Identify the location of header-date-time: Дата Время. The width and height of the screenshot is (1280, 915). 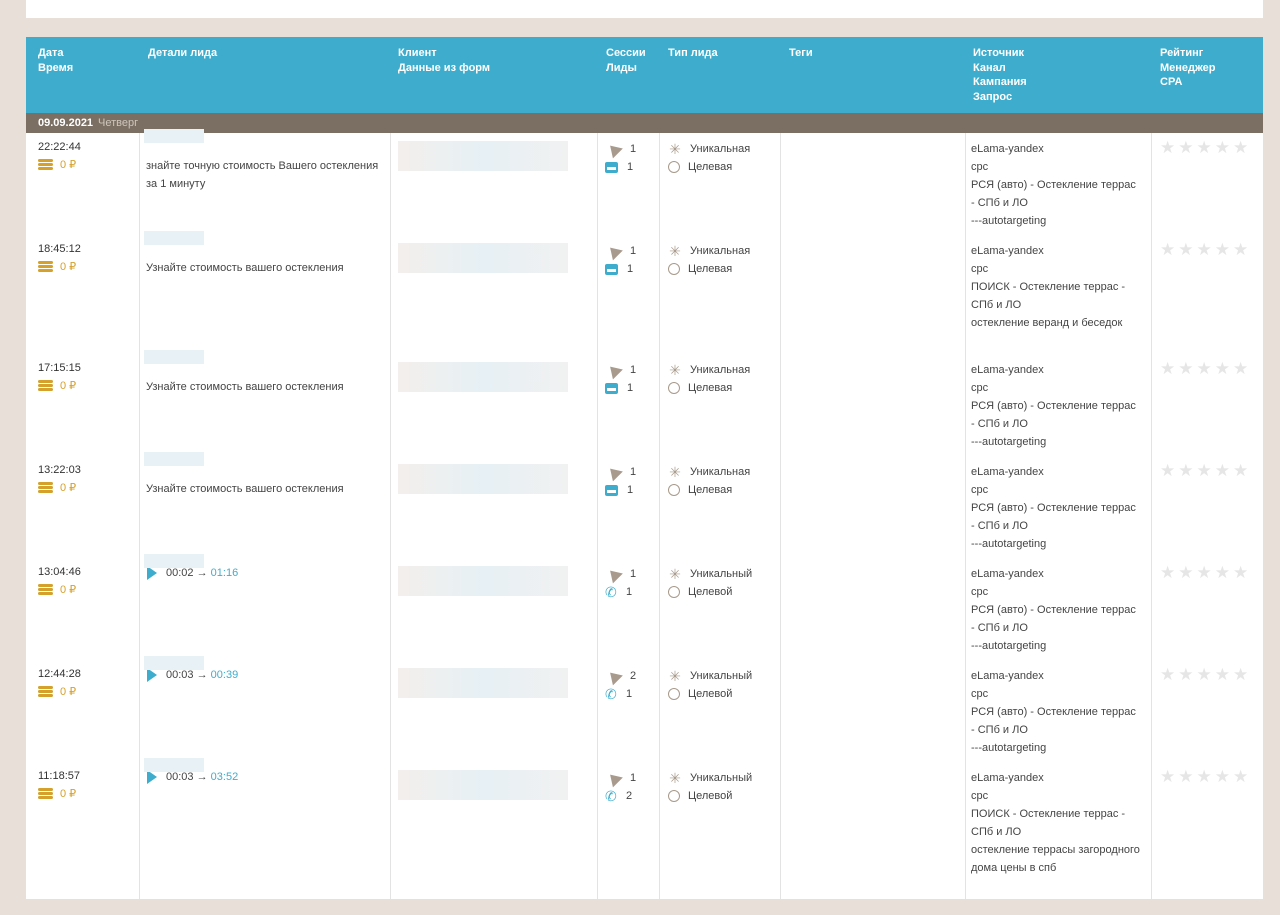
(55, 60).